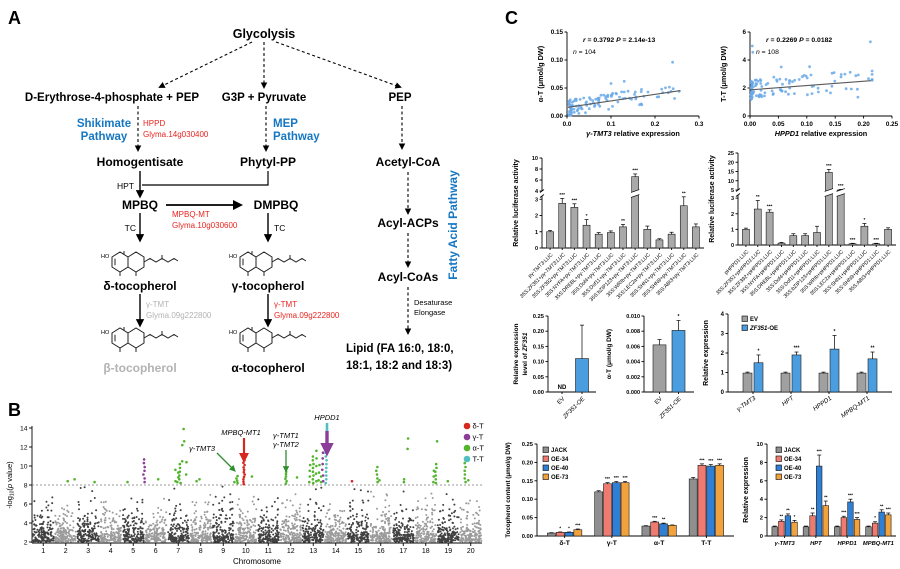  I want to click on panel-c-label: C, so click(511, 18).